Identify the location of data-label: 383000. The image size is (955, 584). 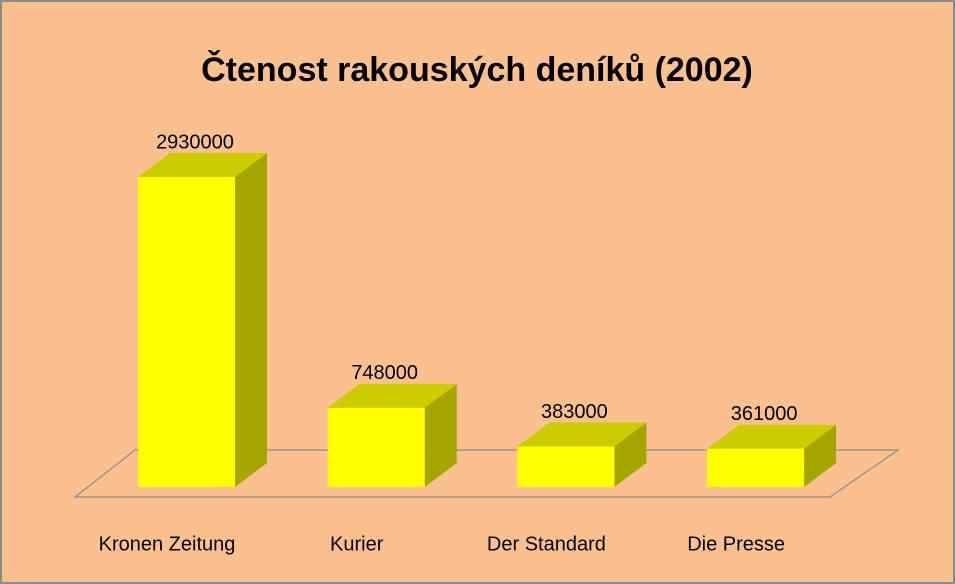
(574, 412).